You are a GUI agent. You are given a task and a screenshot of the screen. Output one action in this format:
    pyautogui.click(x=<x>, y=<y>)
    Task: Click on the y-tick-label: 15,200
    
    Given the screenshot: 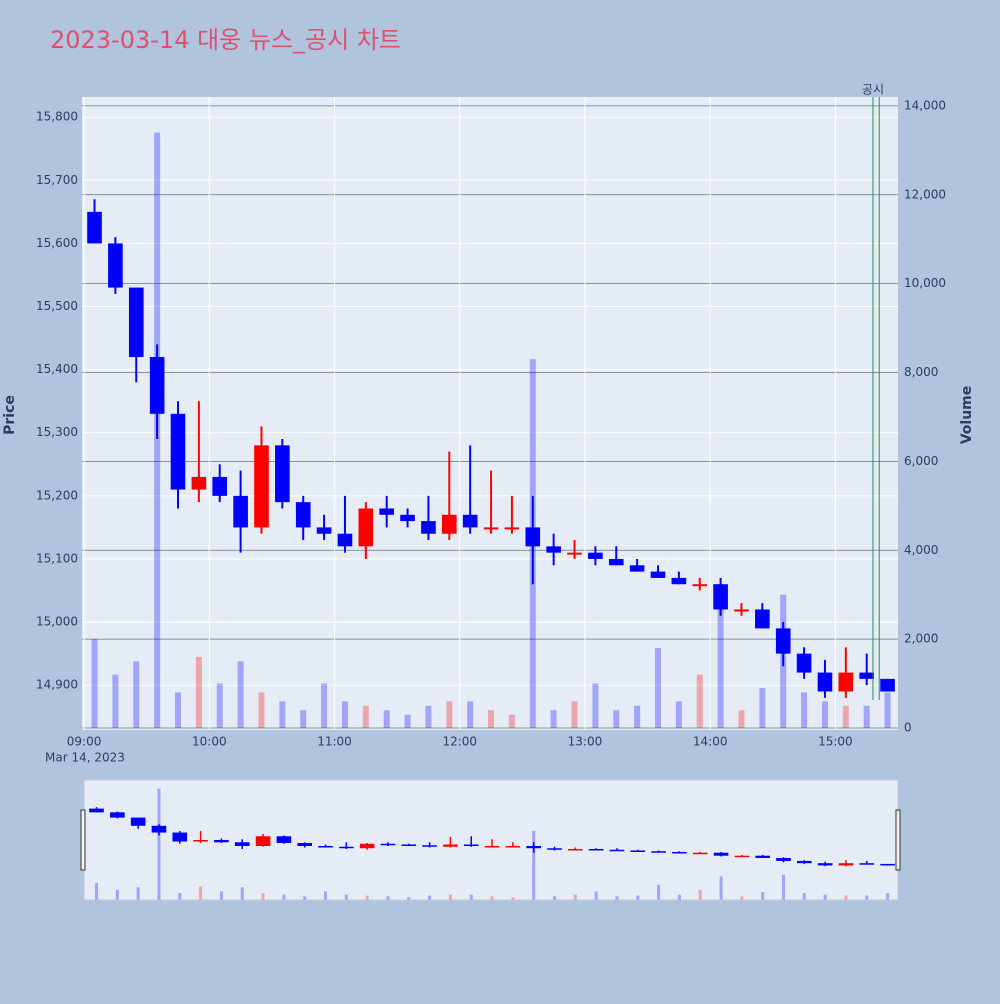 What is the action you would take?
    pyautogui.click(x=57, y=495)
    